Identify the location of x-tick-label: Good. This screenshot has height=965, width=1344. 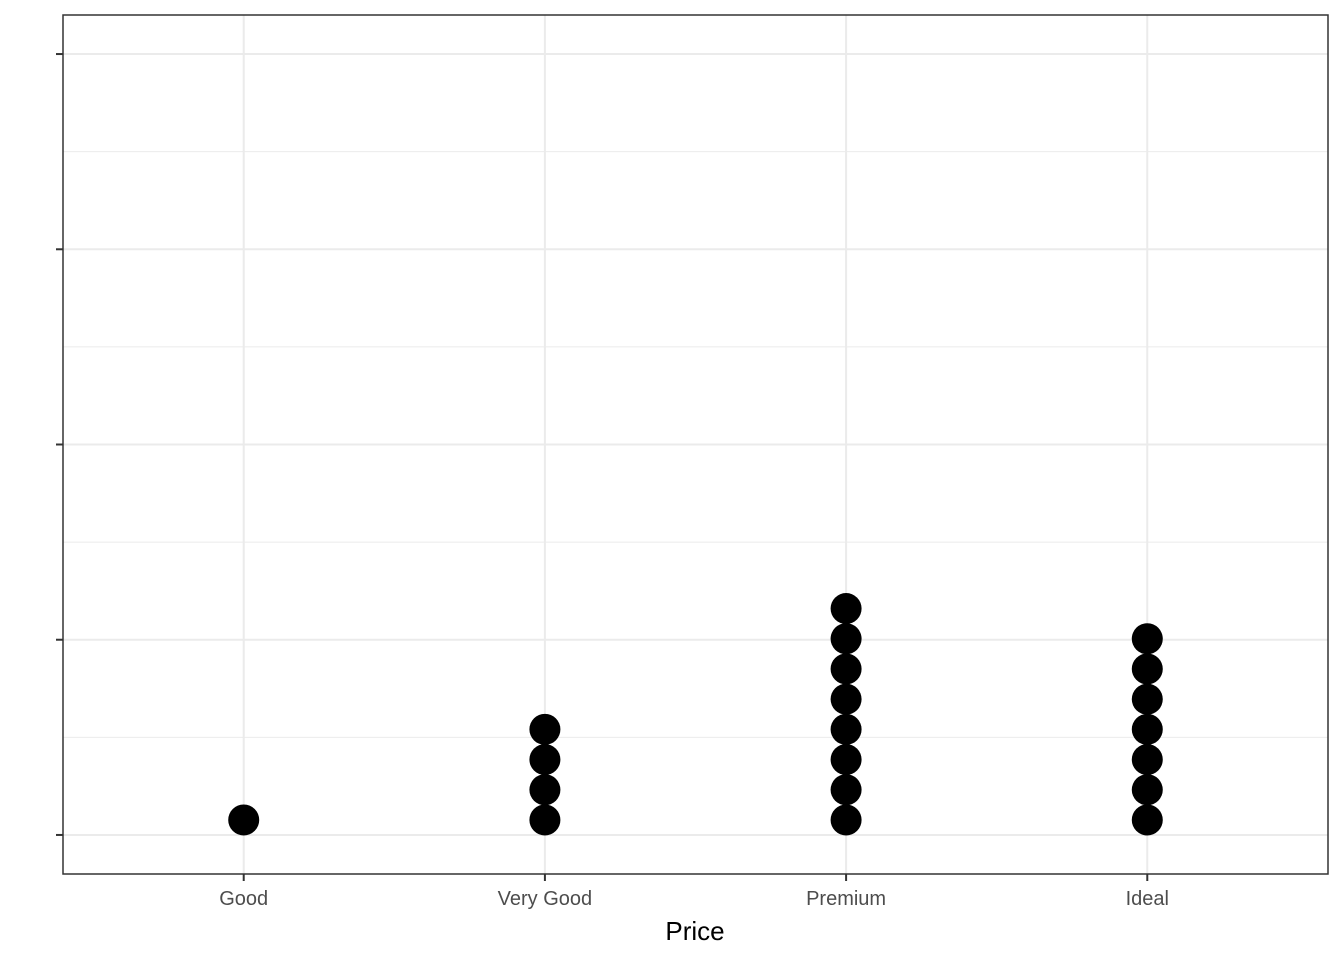
(243, 899).